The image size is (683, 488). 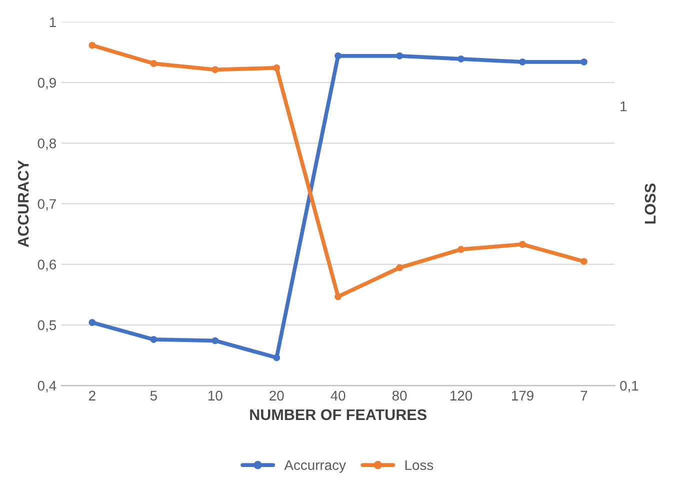 I want to click on x-tick-label: 5, so click(x=153, y=395).